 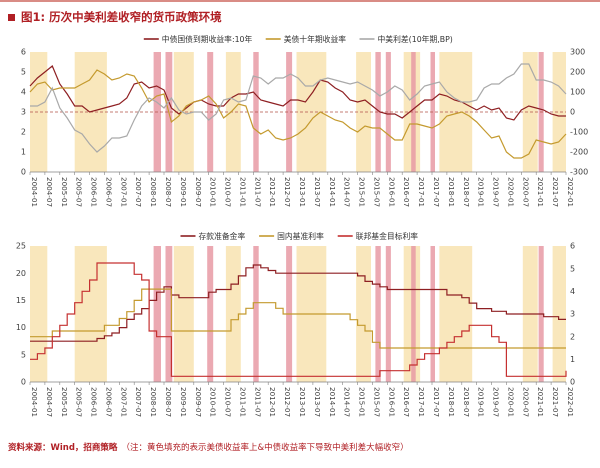 What do you see at coordinates (572, 268) in the screenshot?
I see `y-right-tick-label: 5` at bounding box center [572, 268].